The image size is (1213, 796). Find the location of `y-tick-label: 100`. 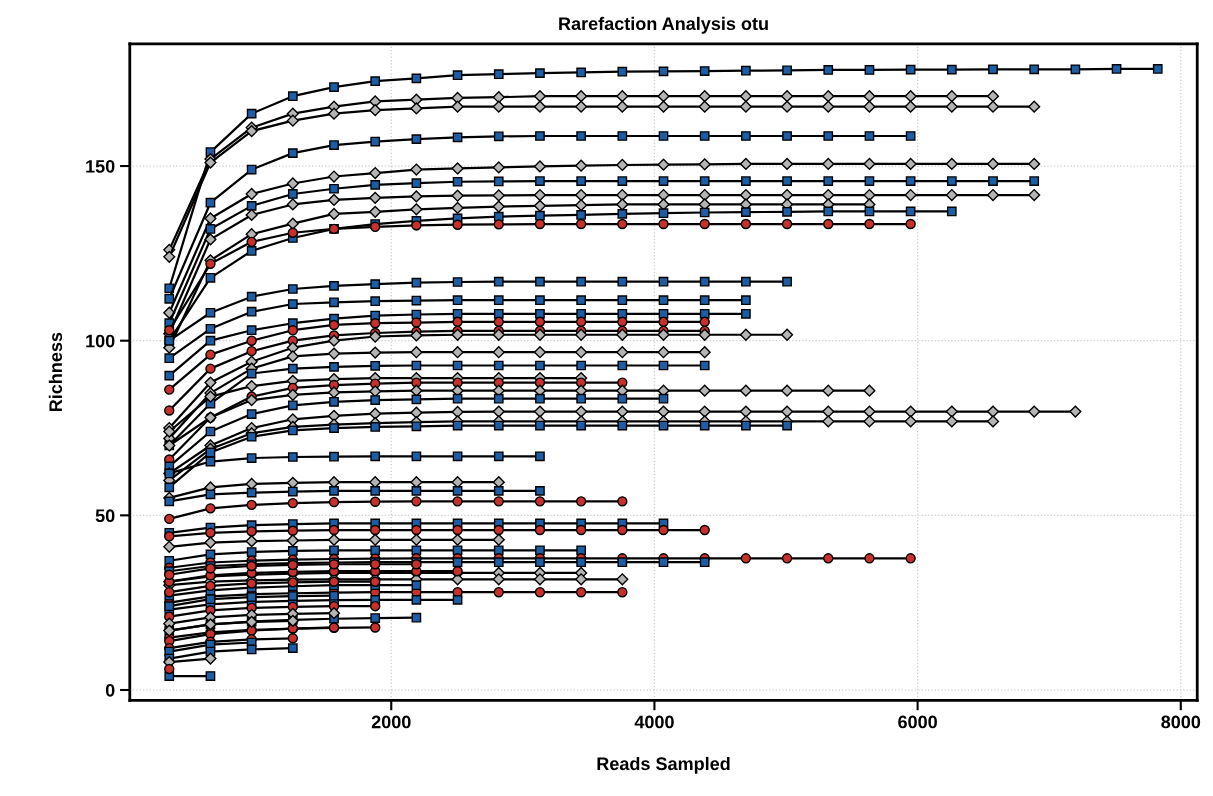

y-tick-label: 100 is located at coordinates (100, 341).